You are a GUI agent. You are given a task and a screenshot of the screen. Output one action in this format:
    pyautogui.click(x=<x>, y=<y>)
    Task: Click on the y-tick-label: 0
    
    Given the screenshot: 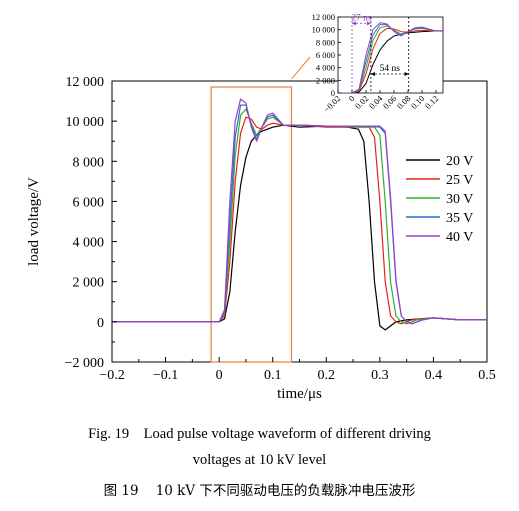 What is the action you would take?
    pyautogui.click(x=100, y=323)
    